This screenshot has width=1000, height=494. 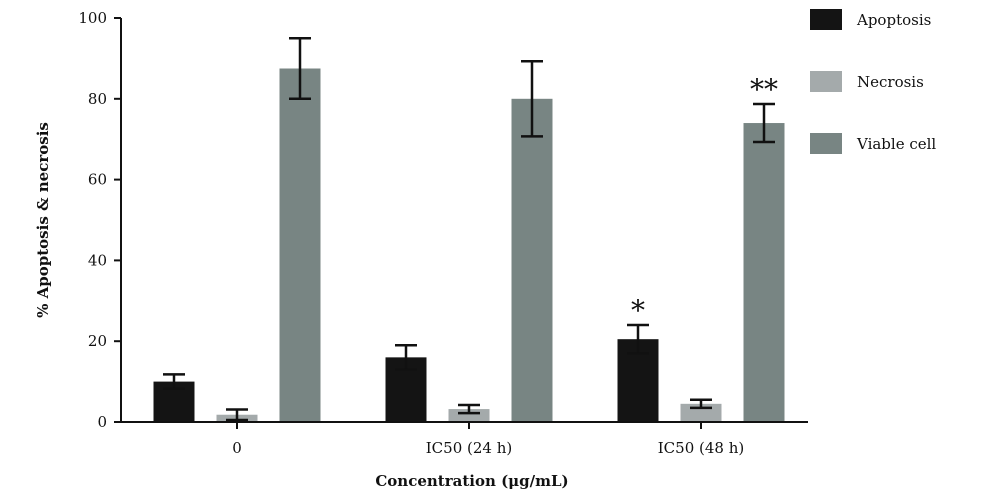 What do you see at coordinates (701, 448) in the screenshot?
I see `x-tick-label: IC50 (48 h)` at bounding box center [701, 448].